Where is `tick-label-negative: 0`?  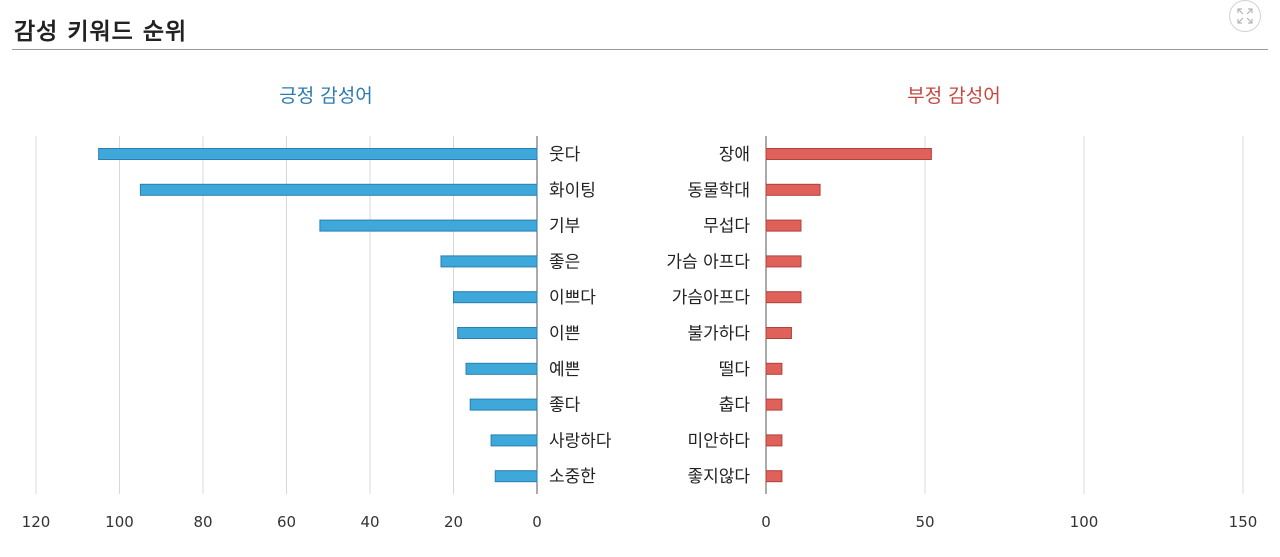 tick-label-negative: 0 is located at coordinates (766, 522).